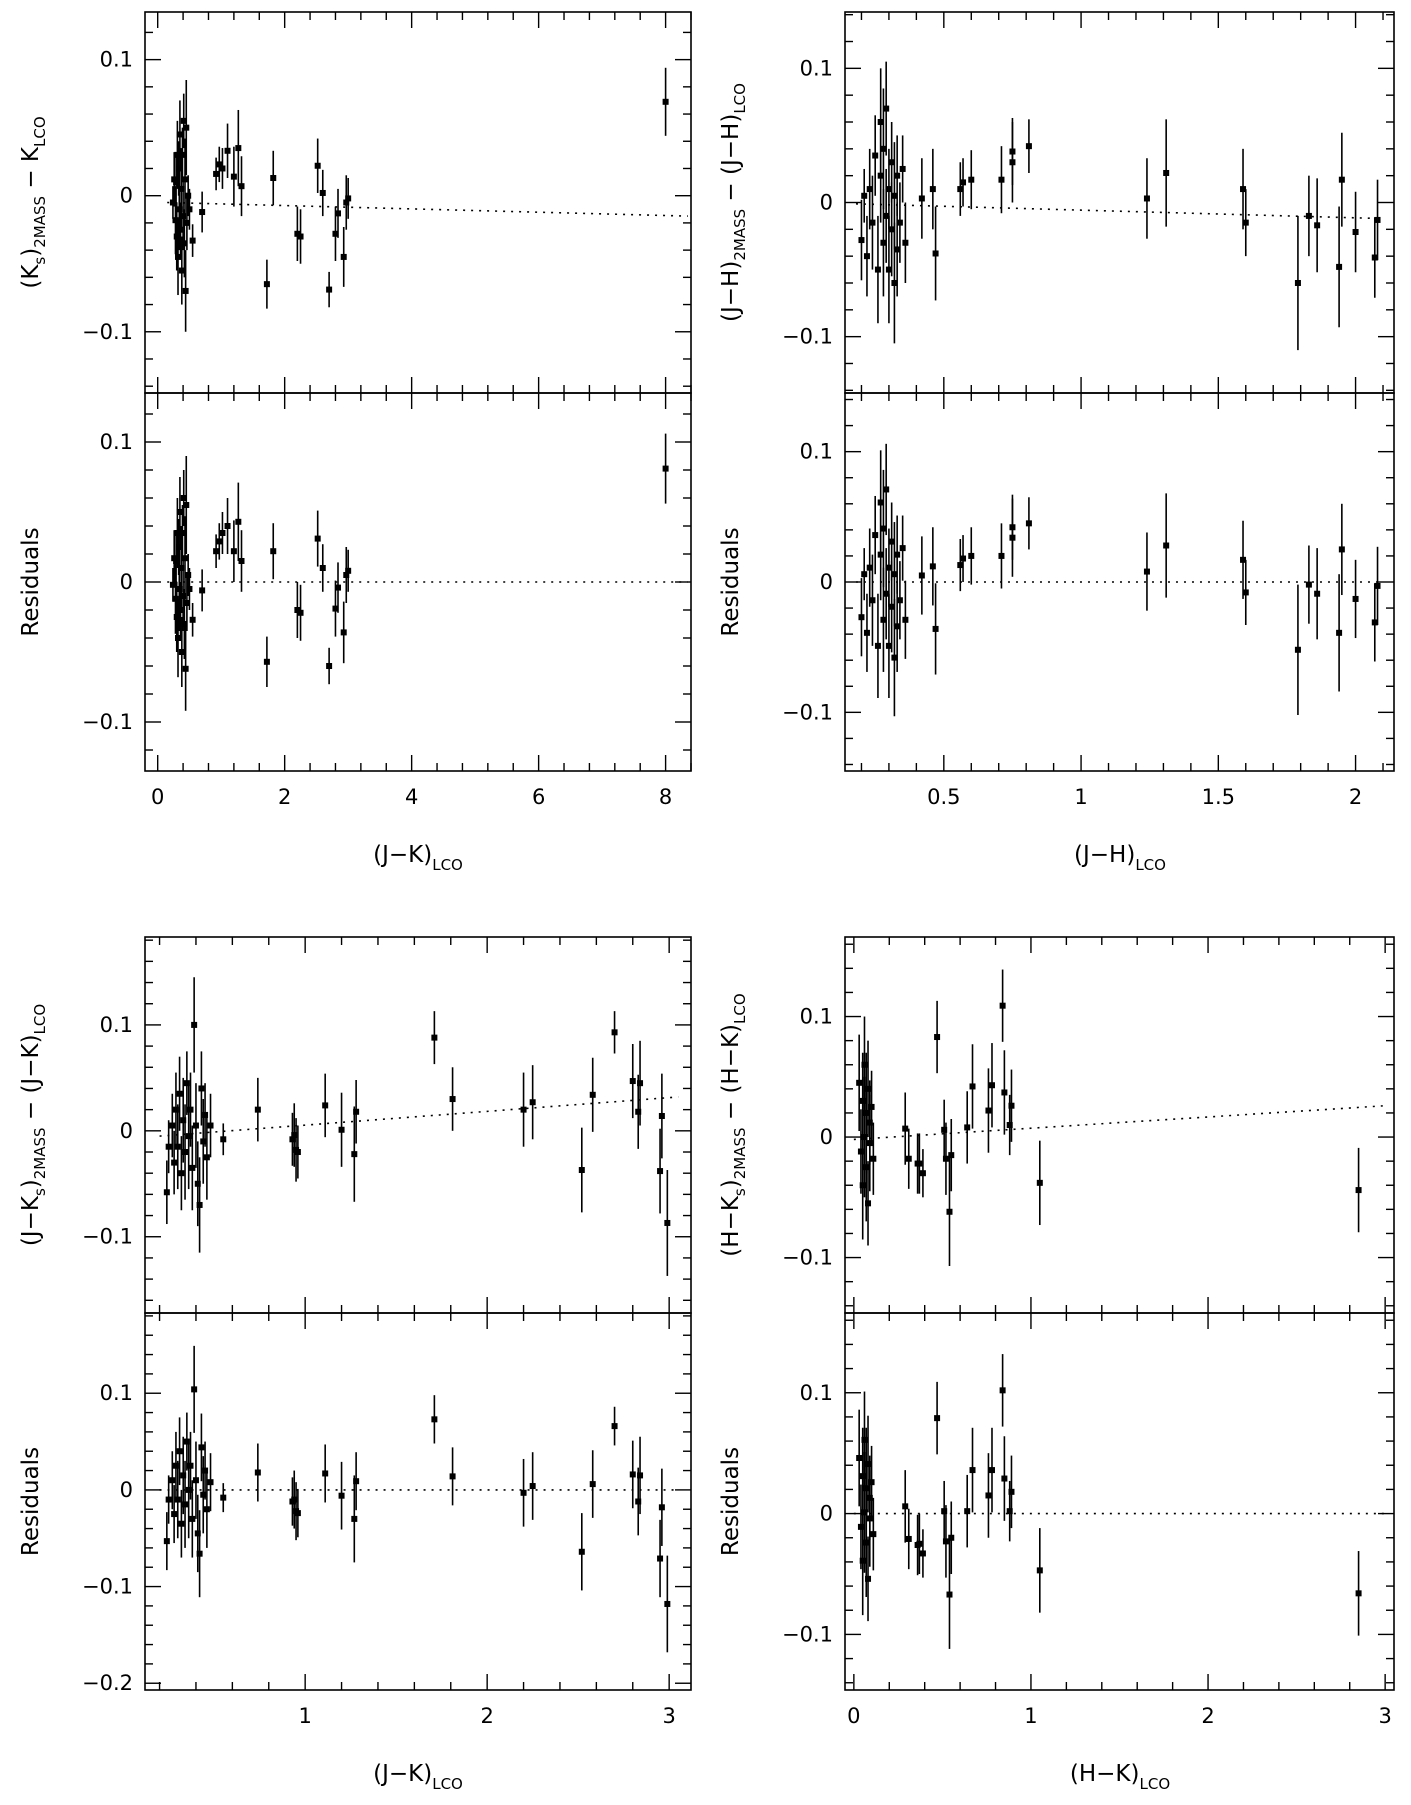  Describe the element at coordinates (740, 1192) in the screenshot. I see `y-axis-title-part: s` at that location.